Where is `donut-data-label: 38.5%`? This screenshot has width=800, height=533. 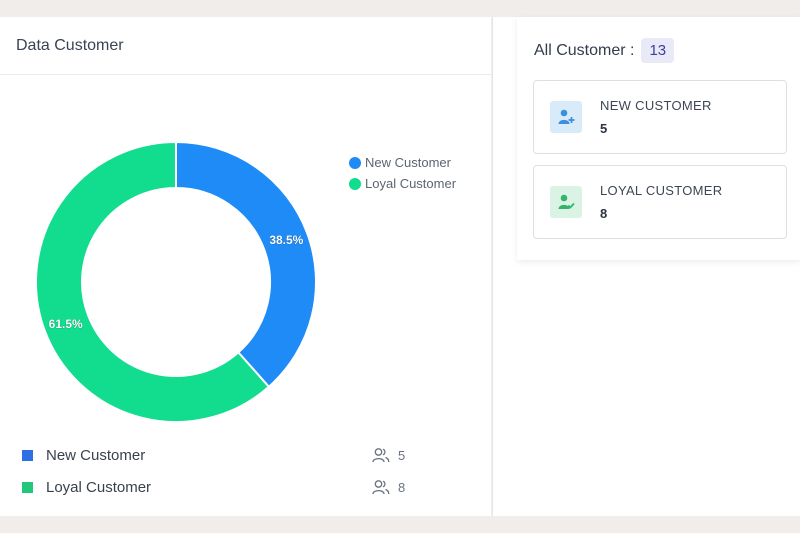
donut-data-label: 38.5% is located at coordinates (286, 240).